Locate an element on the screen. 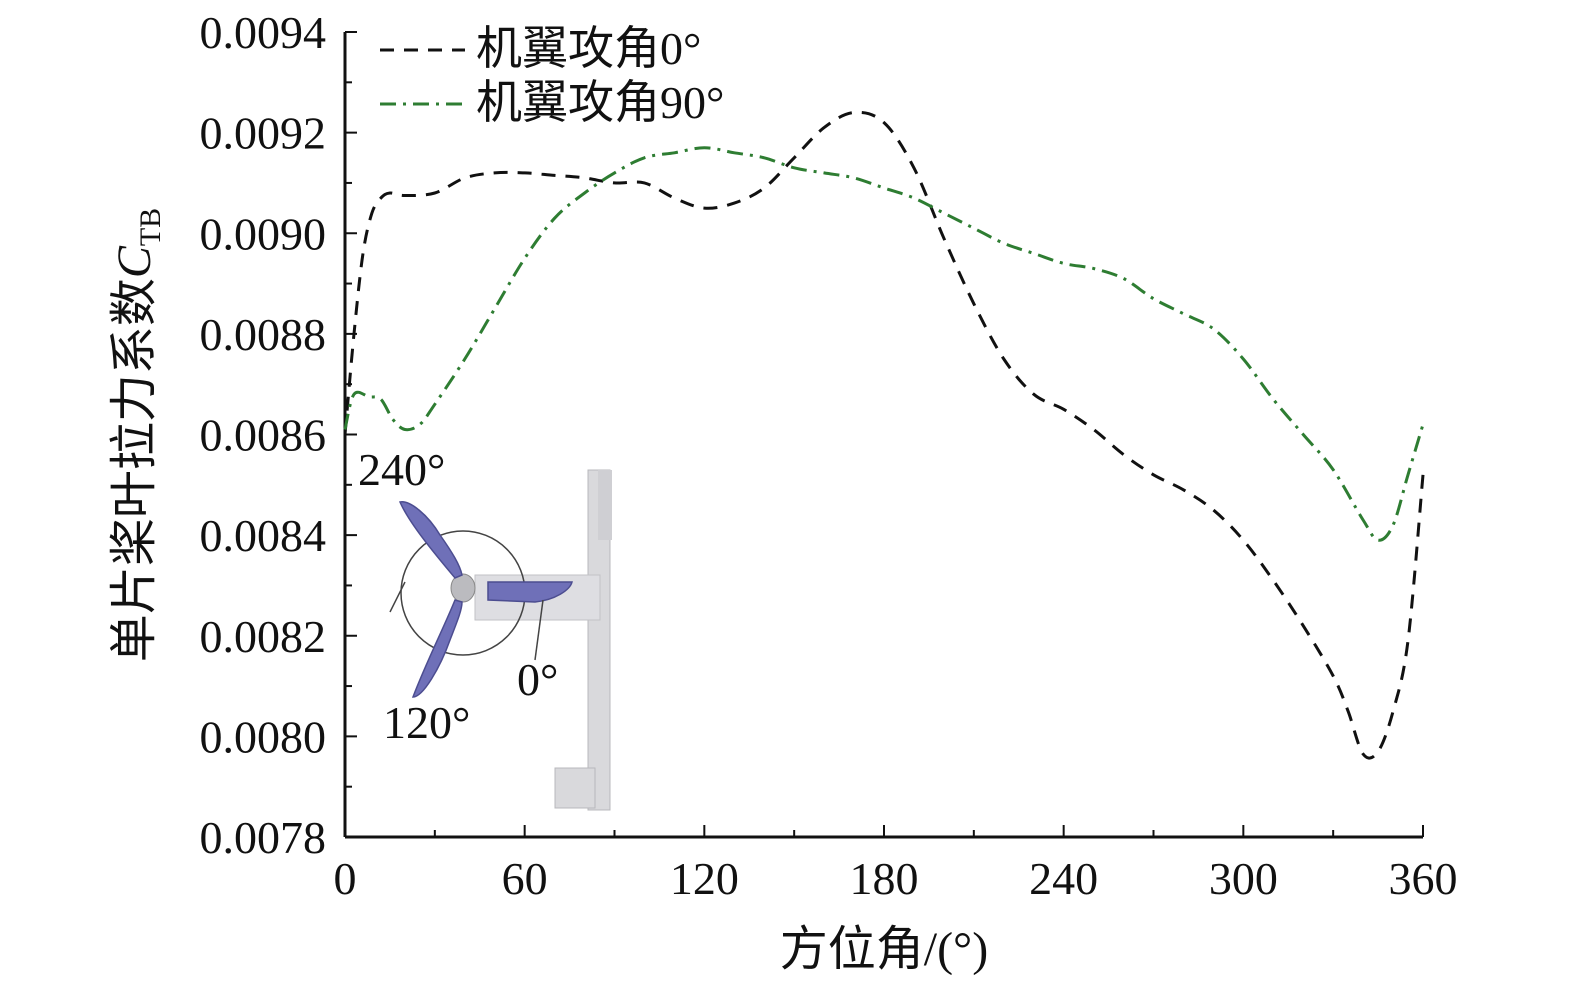 The image size is (1575, 986). x-tick-label: 240 is located at coordinates (1063, 878).